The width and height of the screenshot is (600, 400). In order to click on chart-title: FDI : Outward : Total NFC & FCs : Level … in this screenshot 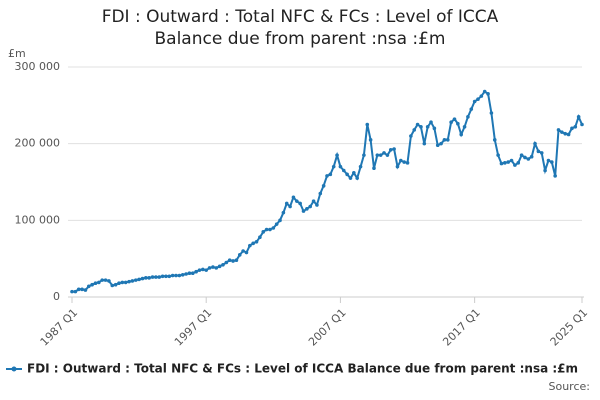, I will do `click(300, 28)`.